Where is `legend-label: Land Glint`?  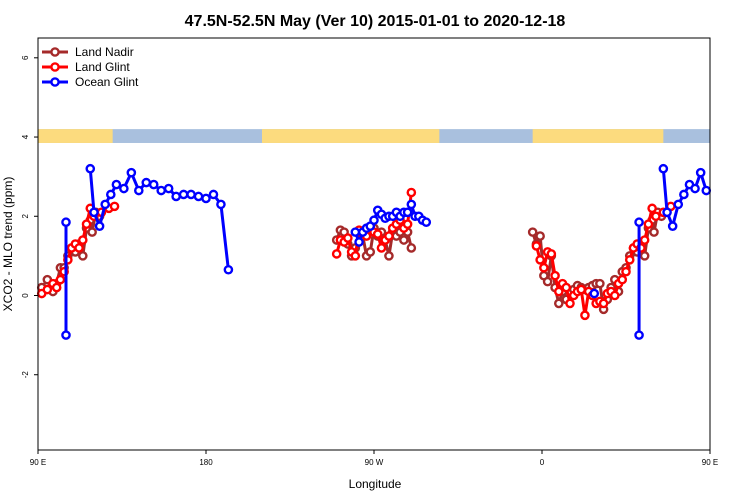 legend-label: Land Glint is located at coordinates (102, 67).